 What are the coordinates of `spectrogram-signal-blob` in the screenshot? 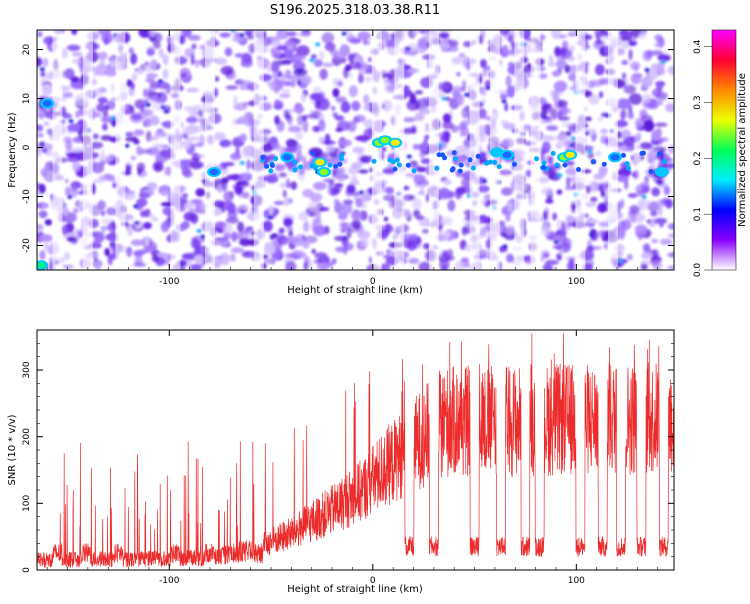 It's located at (385, 140).